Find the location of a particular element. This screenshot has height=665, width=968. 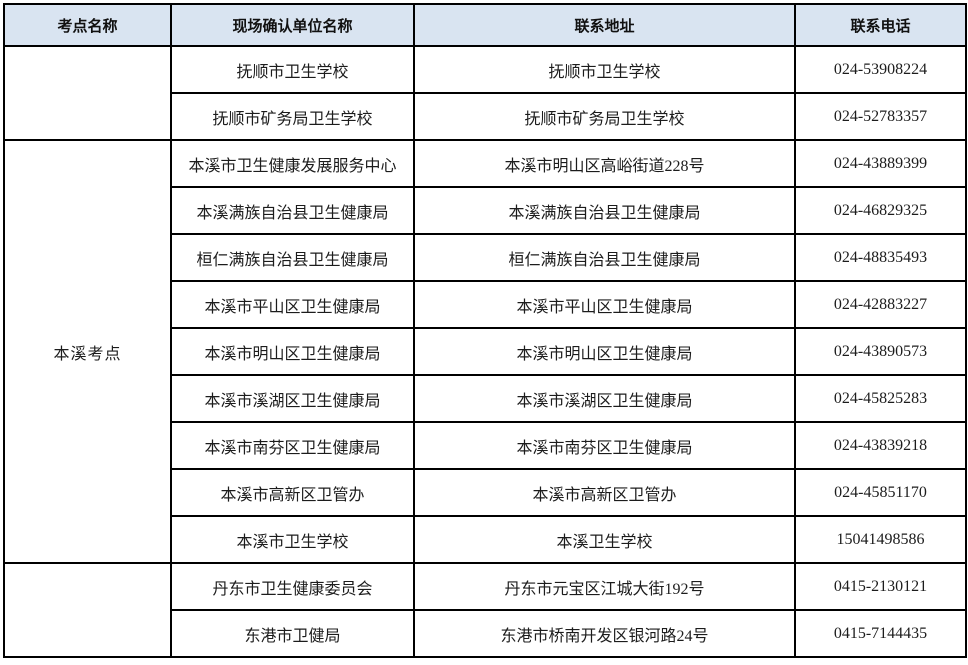

phone-cell: 024-43889399 is located at coordinates (880, 163).